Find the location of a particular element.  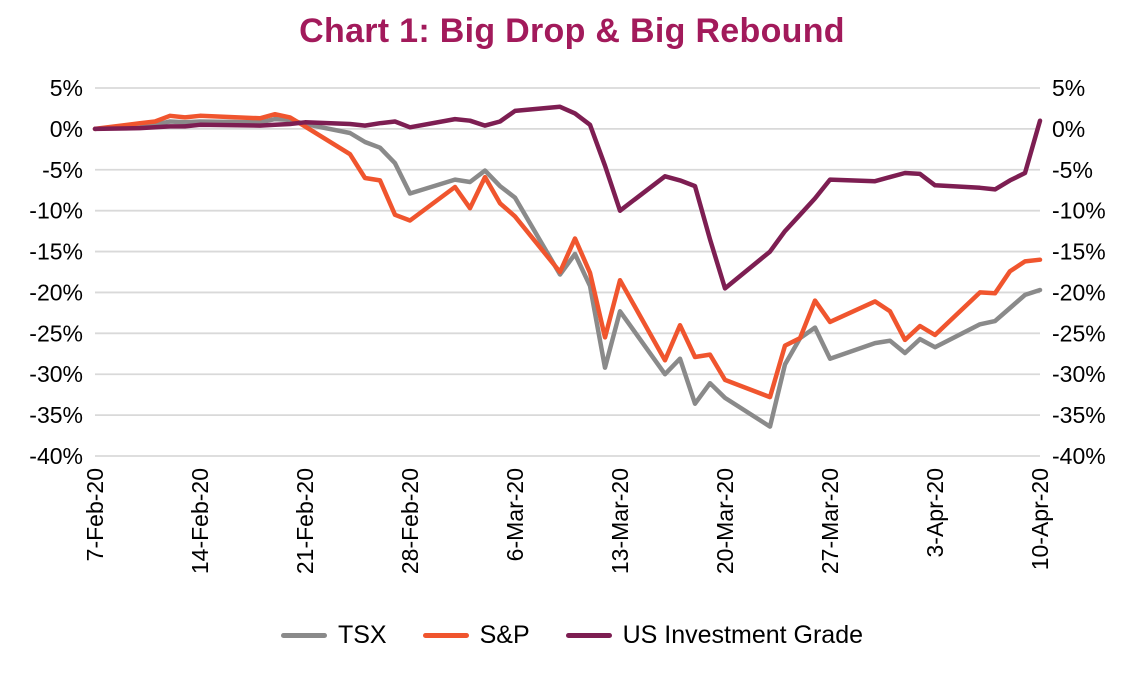

y-axis-tick-label-right: -30% is located at coordinates (1079, 374).